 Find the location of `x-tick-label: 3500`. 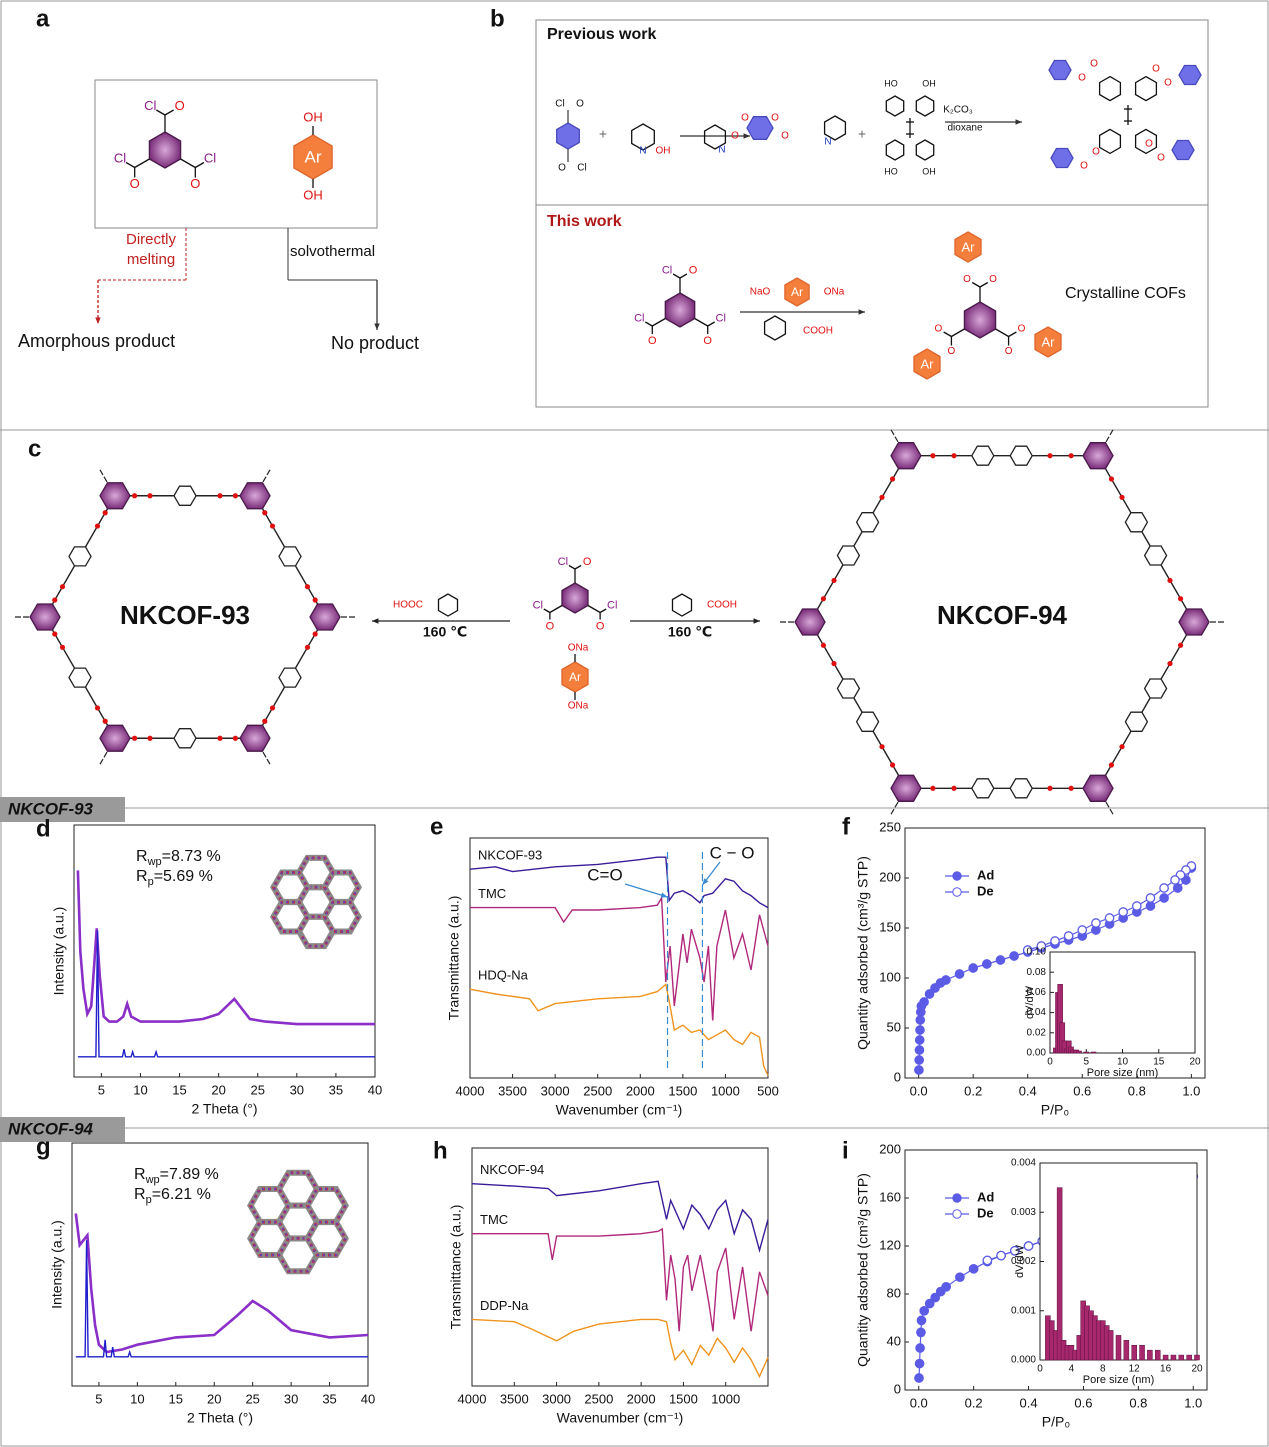

x-tick-label: 3500 is located at coordinates (514, 1398).